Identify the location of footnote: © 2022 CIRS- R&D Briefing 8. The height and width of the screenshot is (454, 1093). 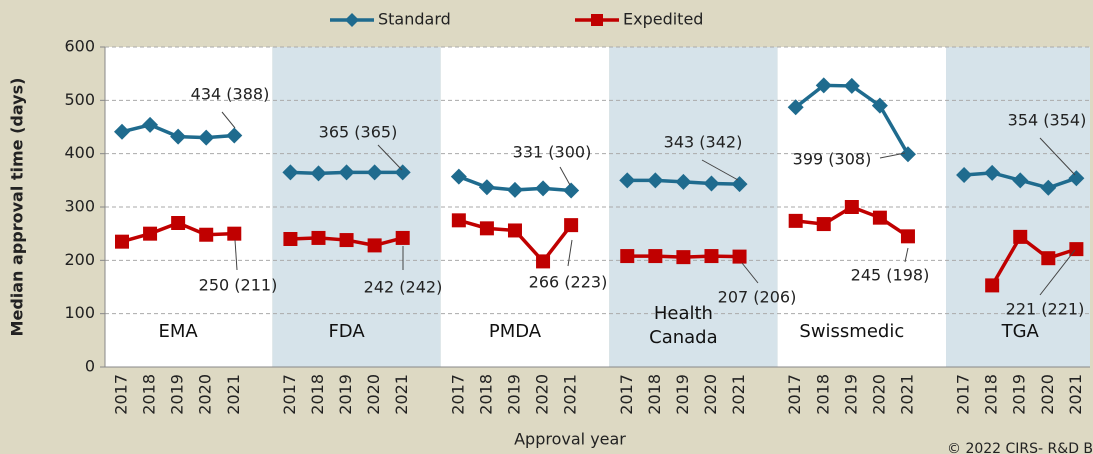
(1020, 447).